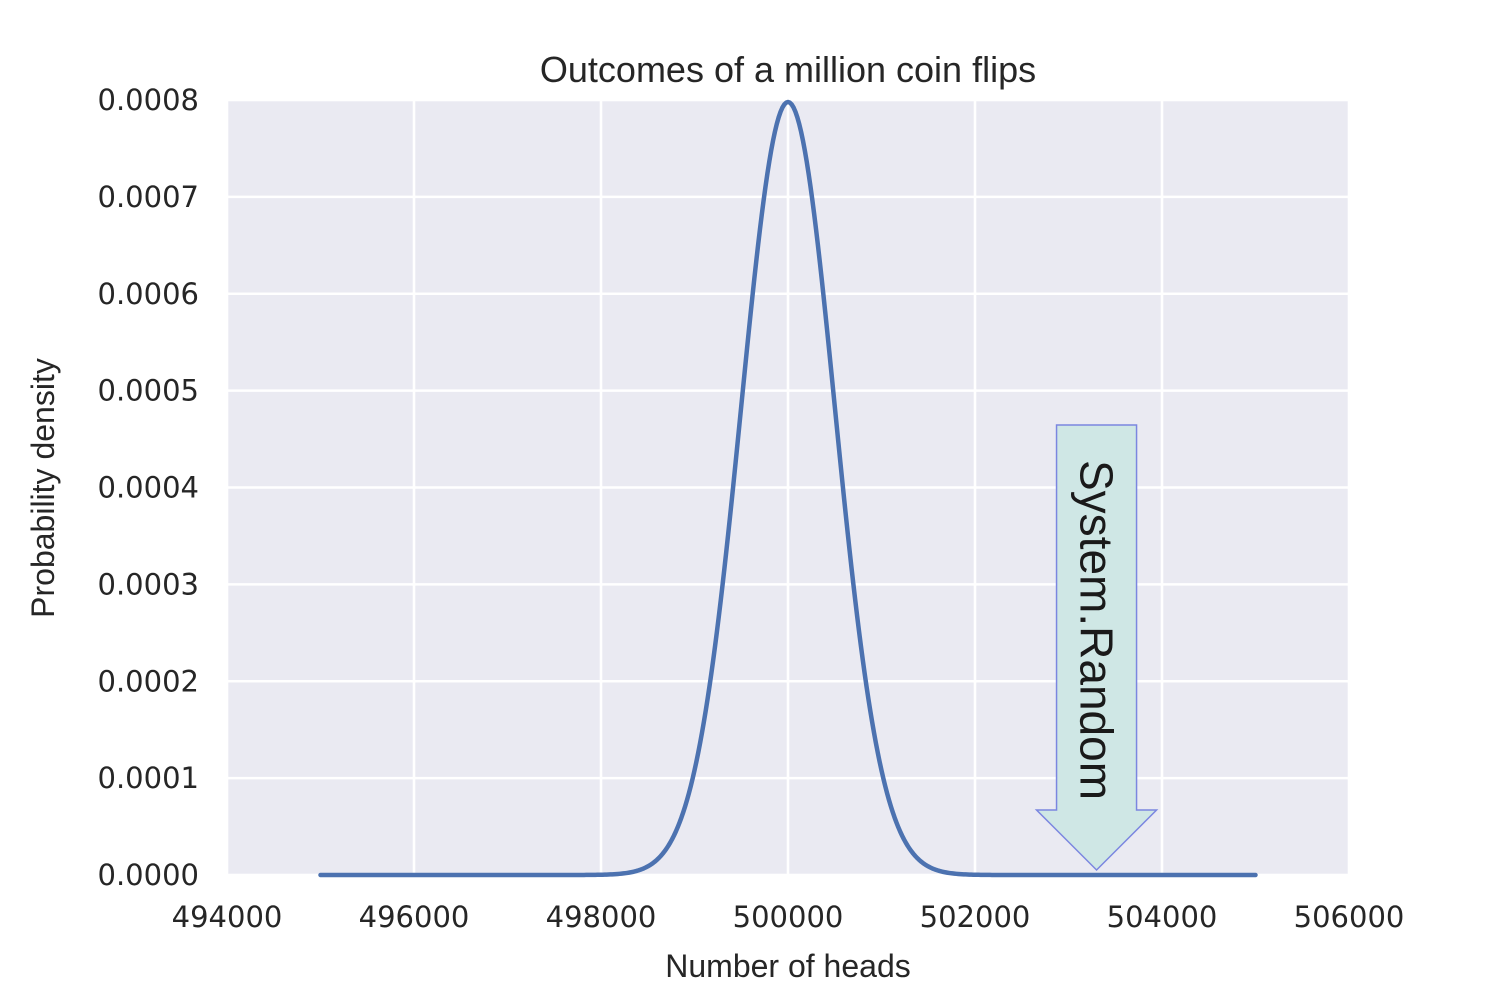 This screenshot has height=1000, width=1500. Describe the element at coordinates (148, 391) in the screenshot. I see `y-tick-label: 0.0005` at that location.